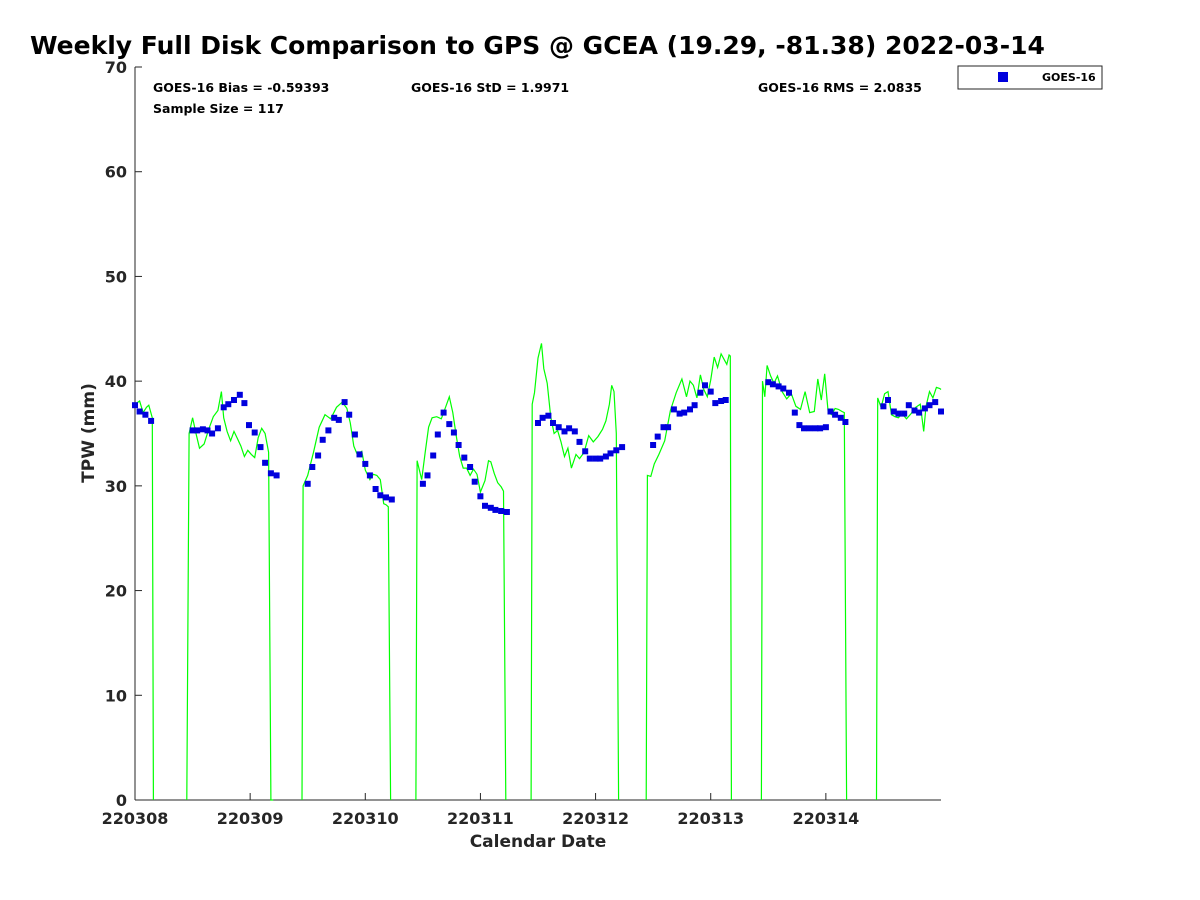 This screenshot has height=900, width=1200. Describe the element at coordinates (840, 87) in the screenshot. I see `rms-stat: GOES-16 RMS = 2.0835` at that location.